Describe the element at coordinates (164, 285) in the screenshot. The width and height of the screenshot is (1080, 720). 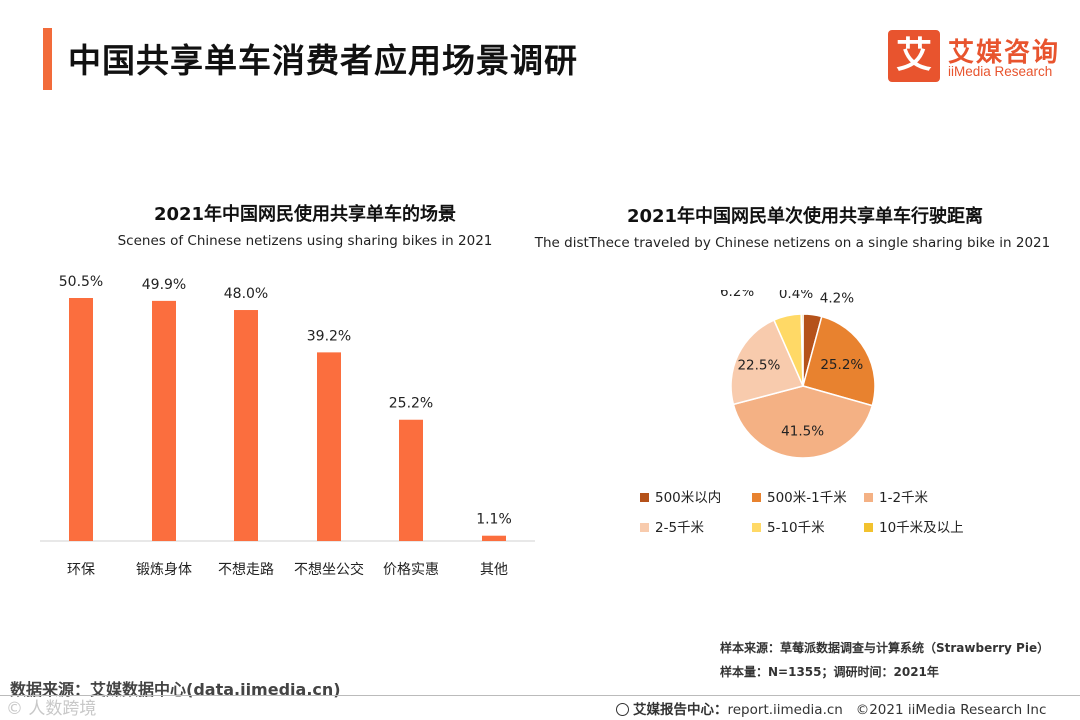
I see `bar-value-label-1: 49.9%` at that location.